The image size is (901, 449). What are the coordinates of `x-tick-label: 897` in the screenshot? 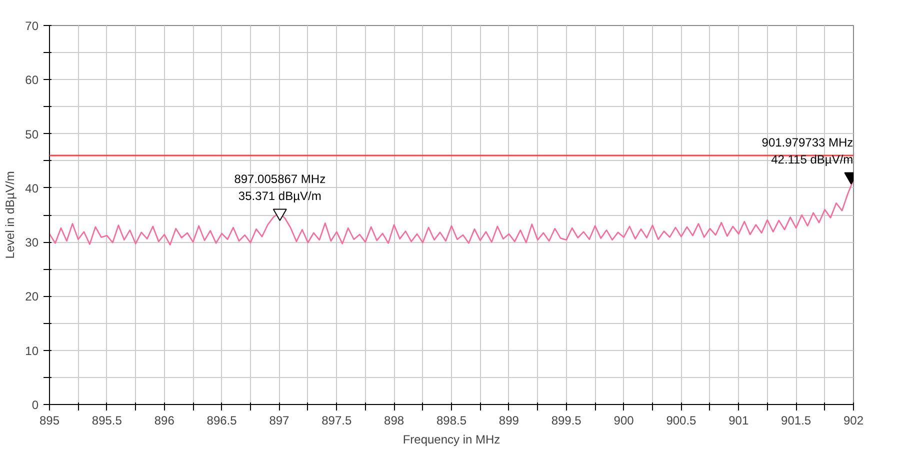 It's located at (279, 421).